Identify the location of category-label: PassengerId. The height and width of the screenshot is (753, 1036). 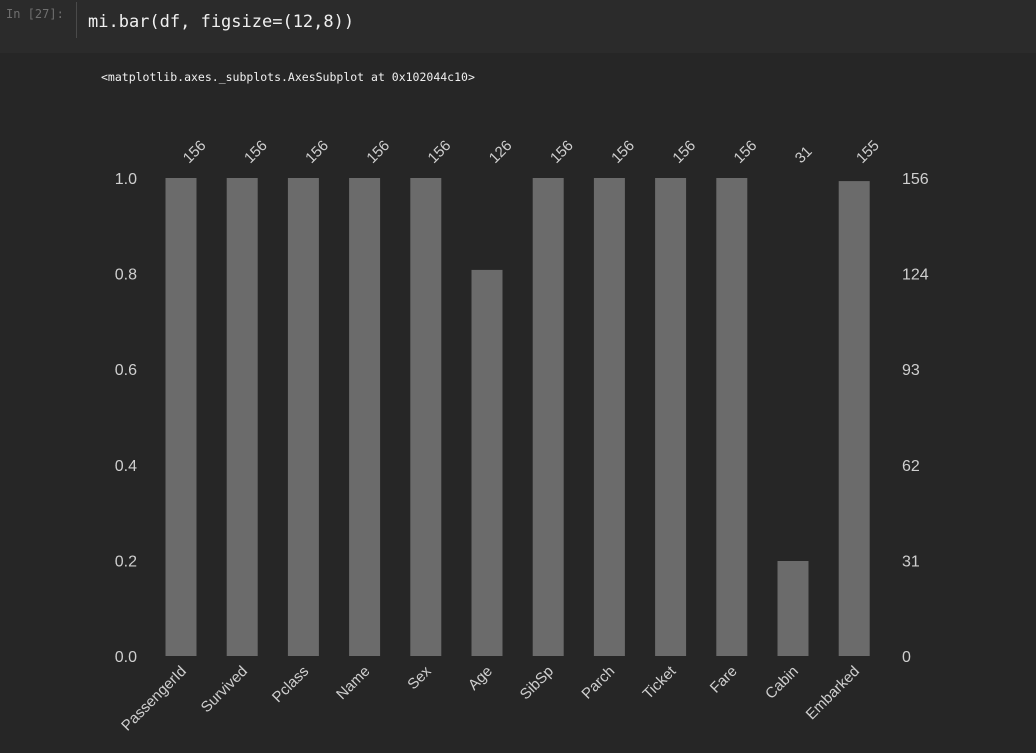
(154, 699).